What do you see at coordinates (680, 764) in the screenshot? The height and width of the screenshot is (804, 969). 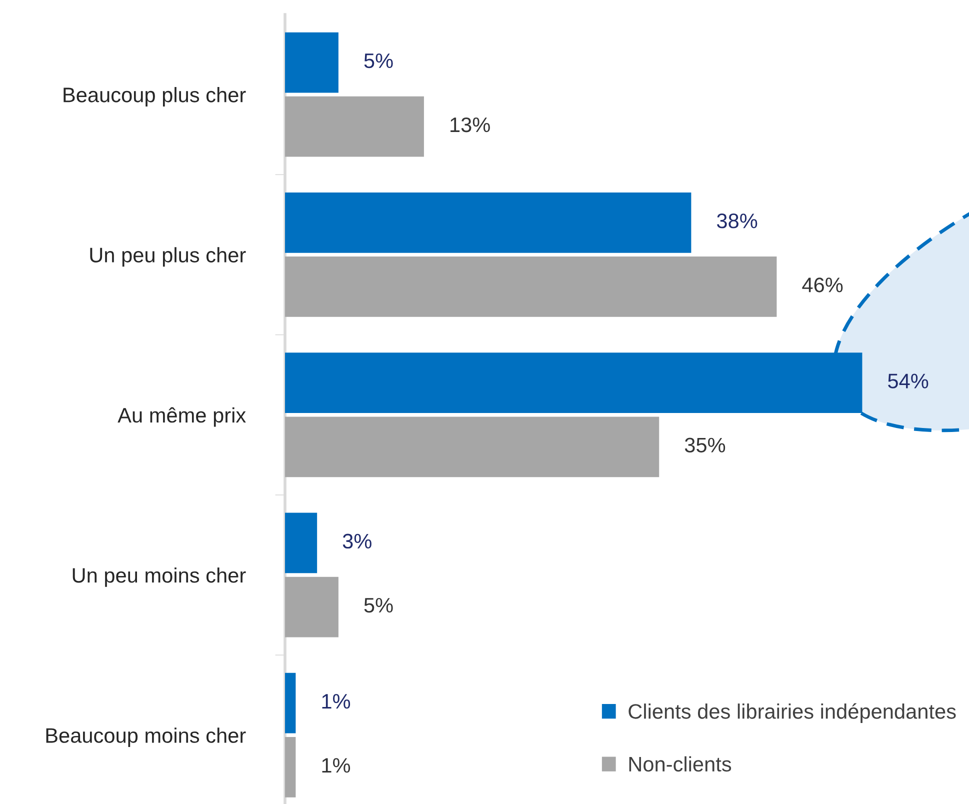 I see `legend-label: Non-clients` at bounding box center [680, 764].